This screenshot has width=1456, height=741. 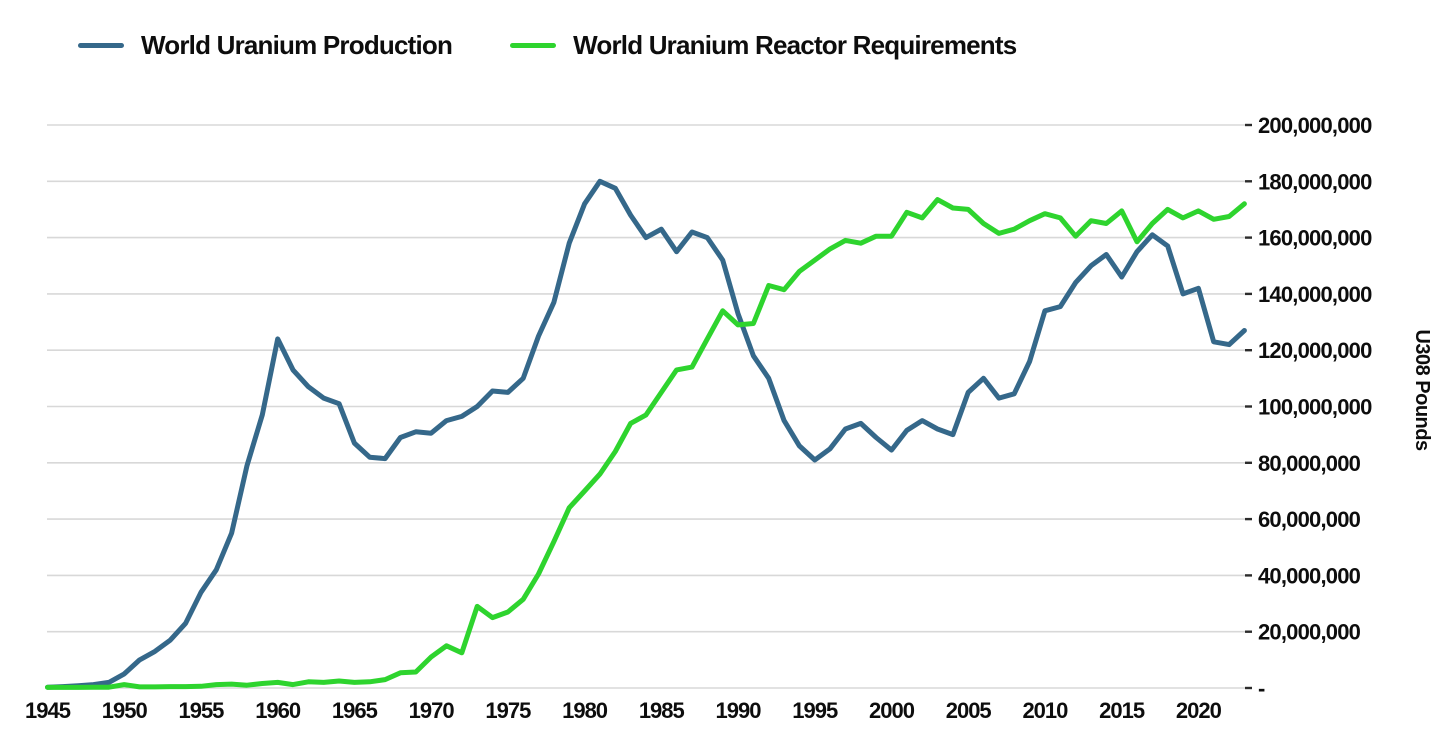 What do you see at coordinates (508, 710) in the screenshot?
I see `x-tick-label: 1975` at bounding box center [508, 710].